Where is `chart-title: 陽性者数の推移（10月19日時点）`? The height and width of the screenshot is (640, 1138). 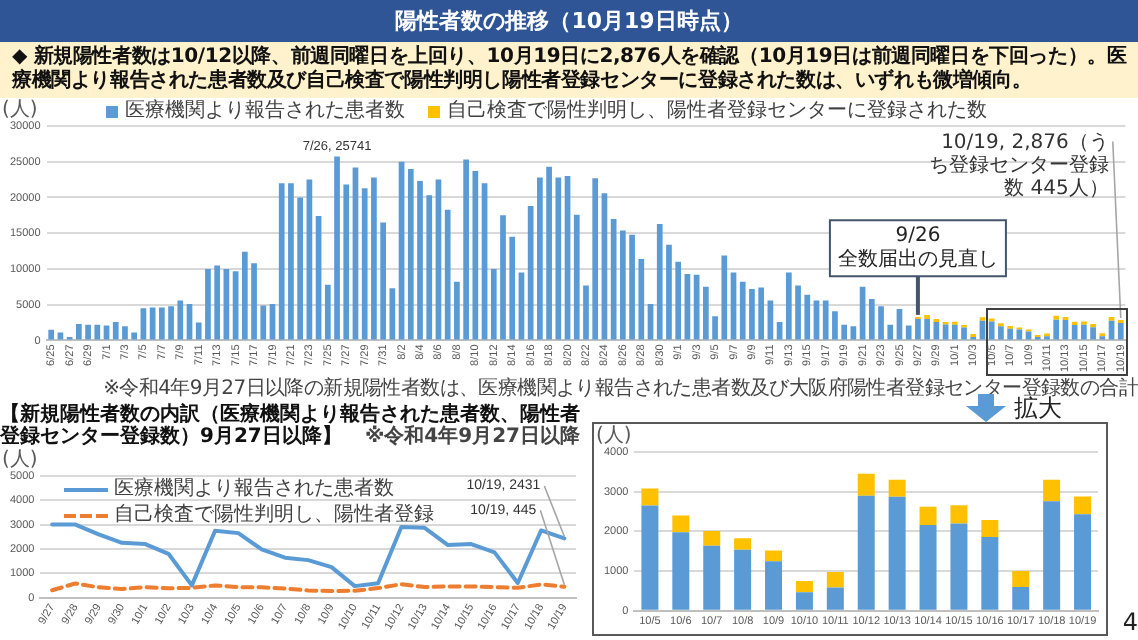 chart-title: 陽性者数の推移（10月19日時点） is located at coordinates (569, 21).